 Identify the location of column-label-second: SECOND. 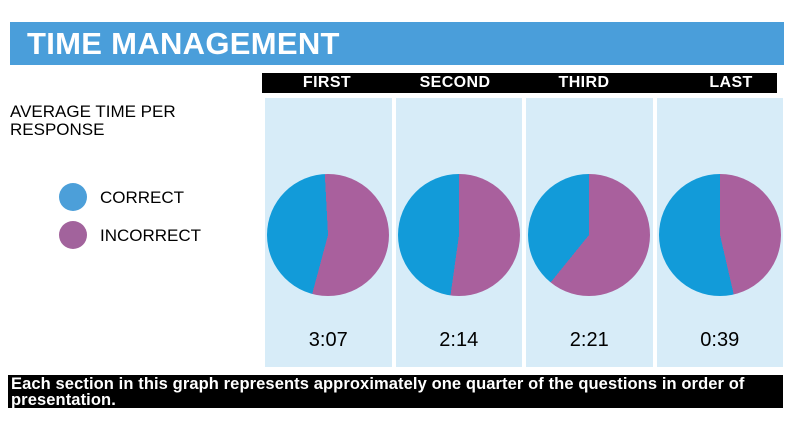
(455, 82).